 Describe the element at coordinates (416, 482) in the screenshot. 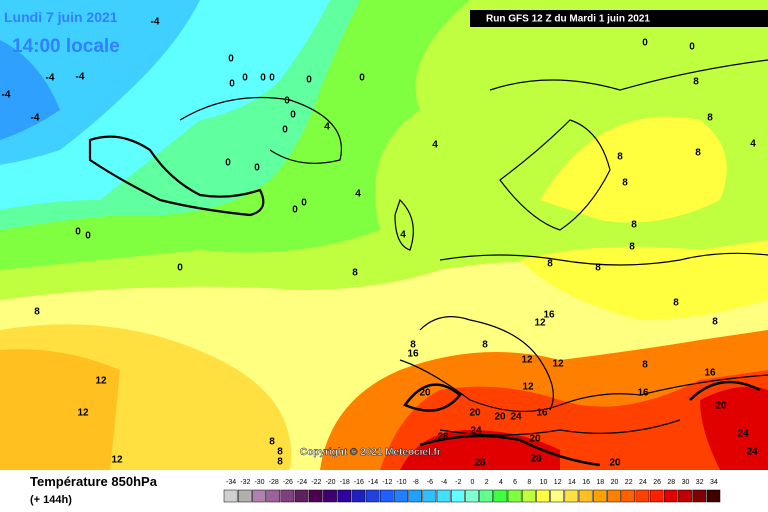

I see `legend-label: -8` at that location.